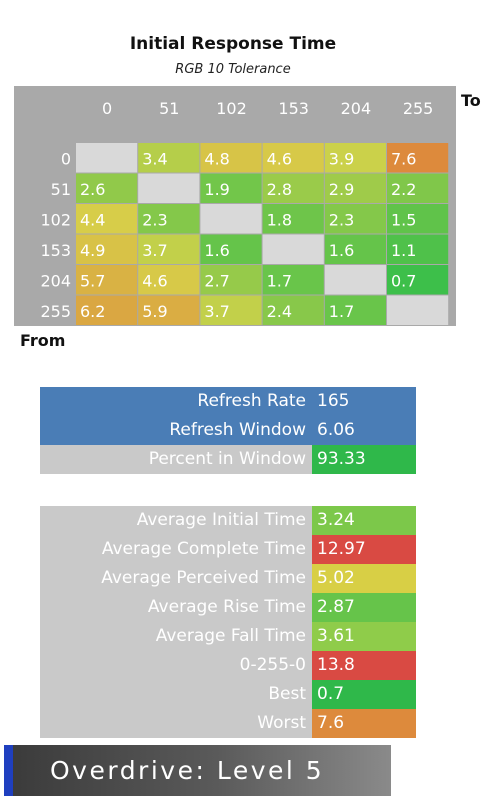 This screenshot has height=800, width=490. What do you see at coordinates (364, 549) in the screenshot?
I see `stat-value: 12.97` at bounding box center [364, 549].